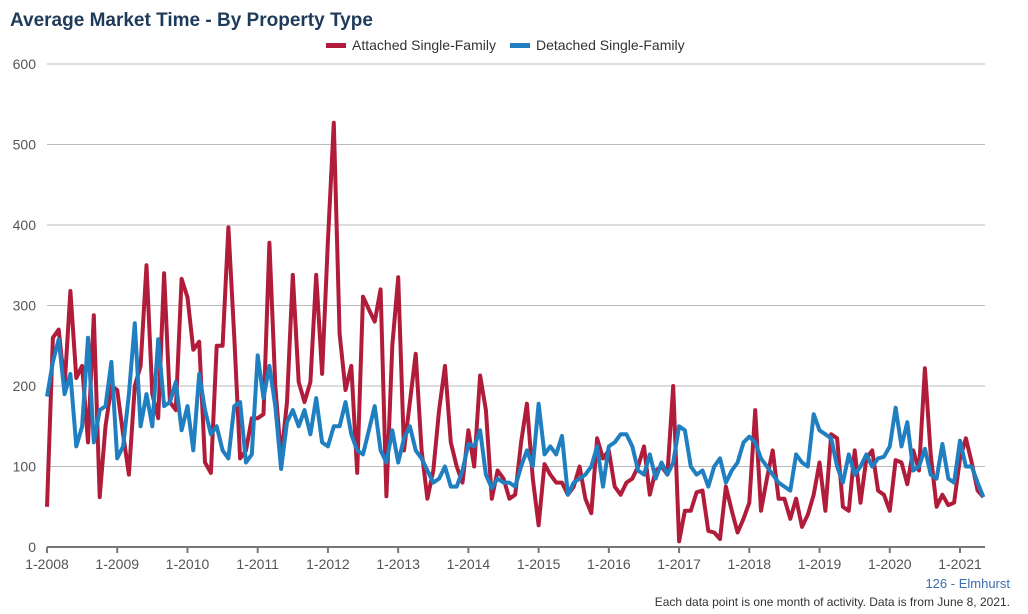 This screenshot has height=614, width=1028. I want to click on legend-item-attached: Attached Single-Family, so click(411, 45).